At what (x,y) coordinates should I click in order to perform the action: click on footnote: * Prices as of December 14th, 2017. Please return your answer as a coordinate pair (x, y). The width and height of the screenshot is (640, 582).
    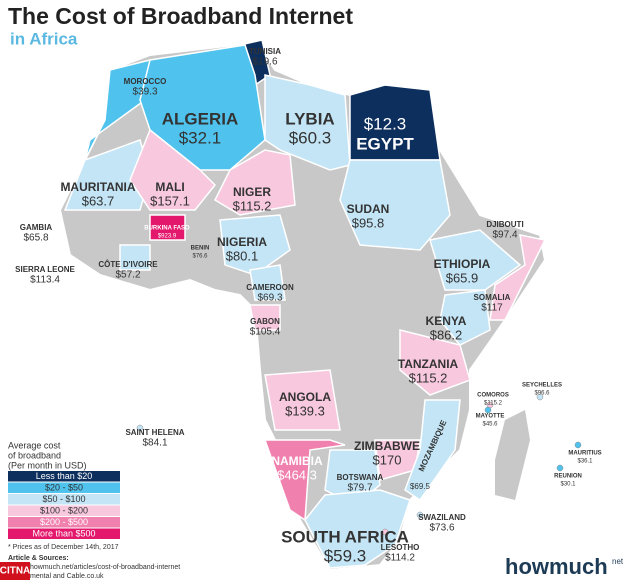
    Looking at the image, I should click on (63, 547).